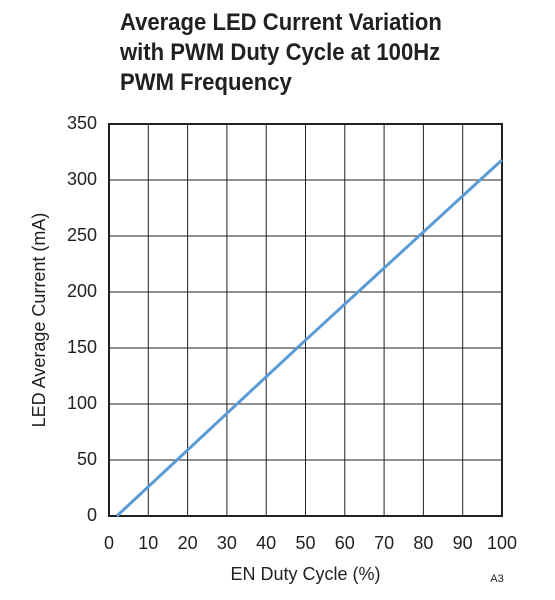 The width and height of the screenshot is (555, 600). What do you see at coordinates (188, 543) in the screenshot?
I see `x-tick-label: 20` at bounding box center [188, 543].